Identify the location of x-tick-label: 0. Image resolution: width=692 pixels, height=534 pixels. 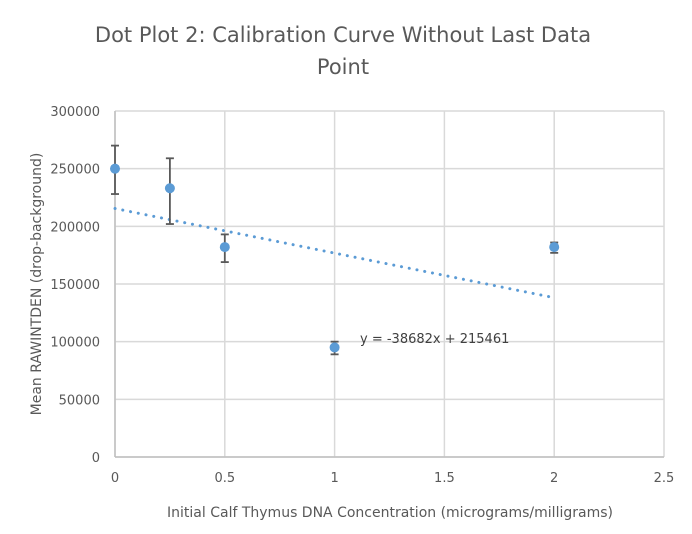
(115, 478).